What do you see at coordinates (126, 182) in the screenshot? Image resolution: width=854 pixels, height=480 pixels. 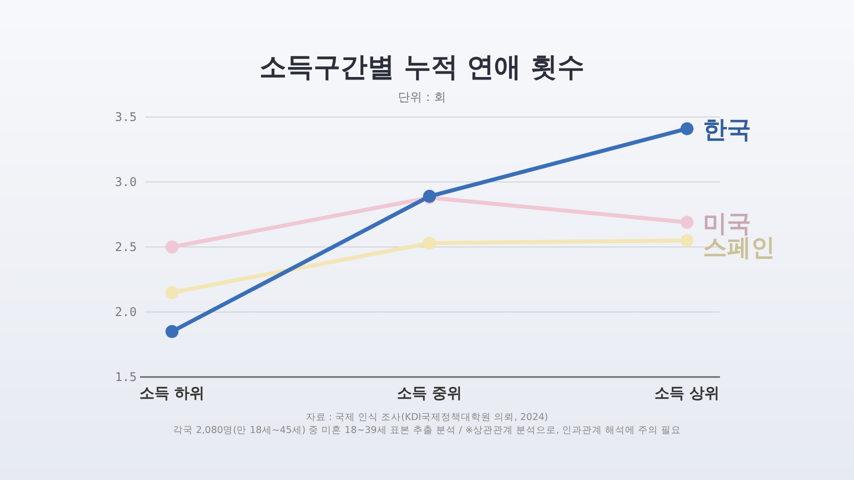 I see `y-tick-label: 3.0` at bounding box center [126, 182].